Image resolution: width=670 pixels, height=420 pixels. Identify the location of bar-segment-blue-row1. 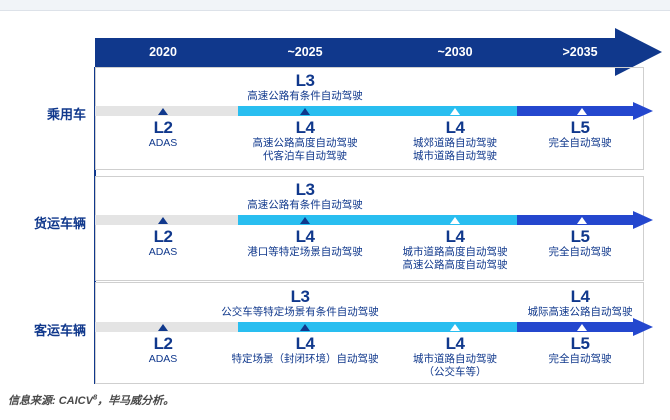
(575, 111).